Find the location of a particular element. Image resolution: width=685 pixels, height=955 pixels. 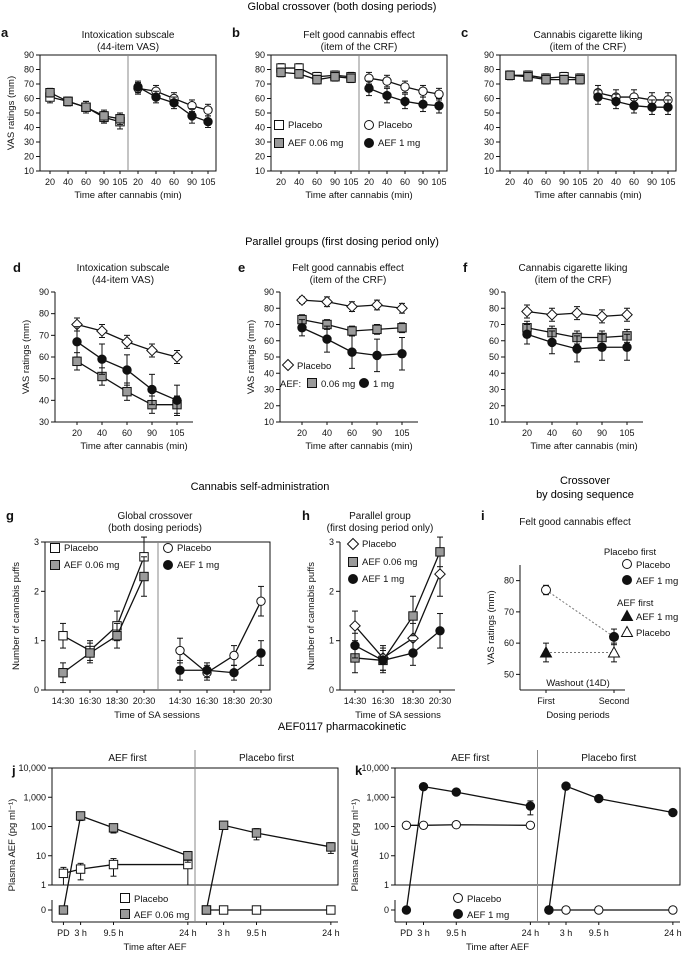

y-axis-label: Number of cannabis puffs is located at coordinates (311, 616).